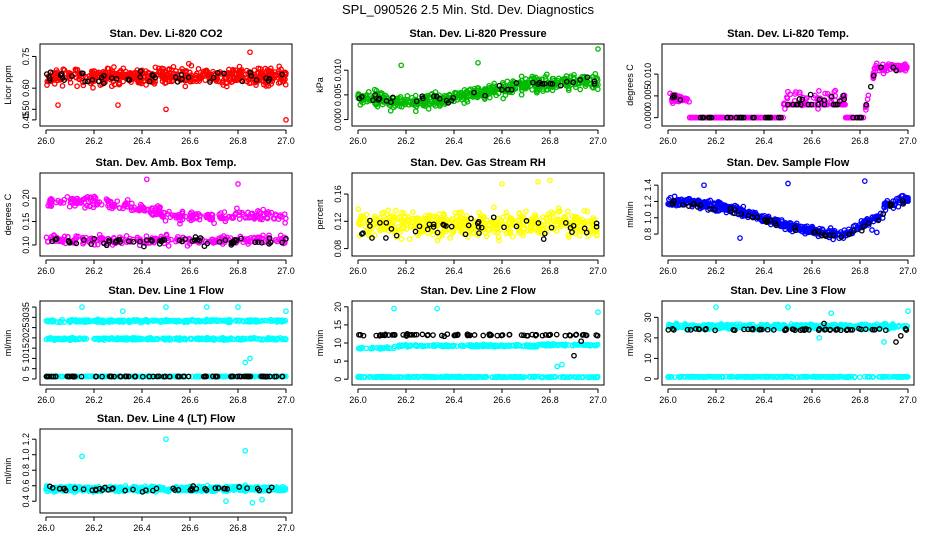  I want to click on series-selected, so click(788, 218).